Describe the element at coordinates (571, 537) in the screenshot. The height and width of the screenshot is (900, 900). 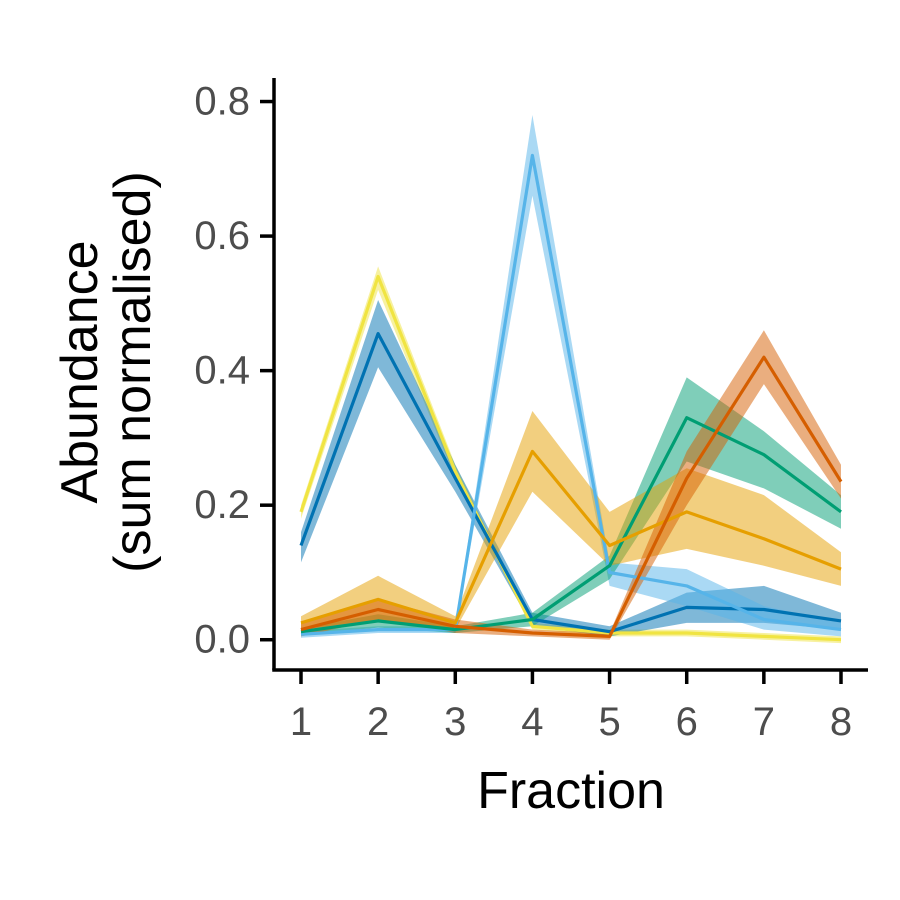
I see `series-5-line` at that location.